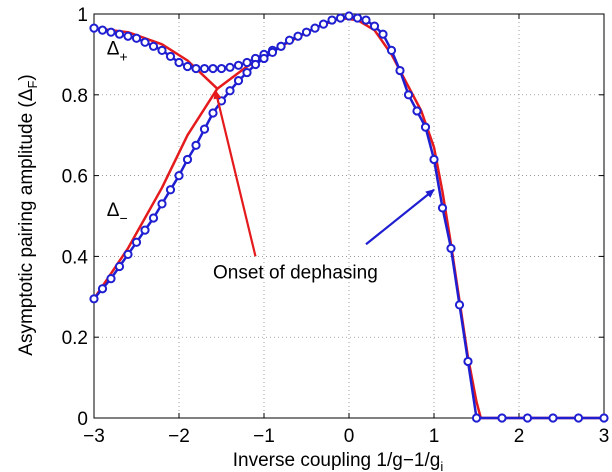 The image size is (612, 472). Describe the element at coordinates (604, 436) in the screenshot. I see `x-tick-label: 3` at that location.